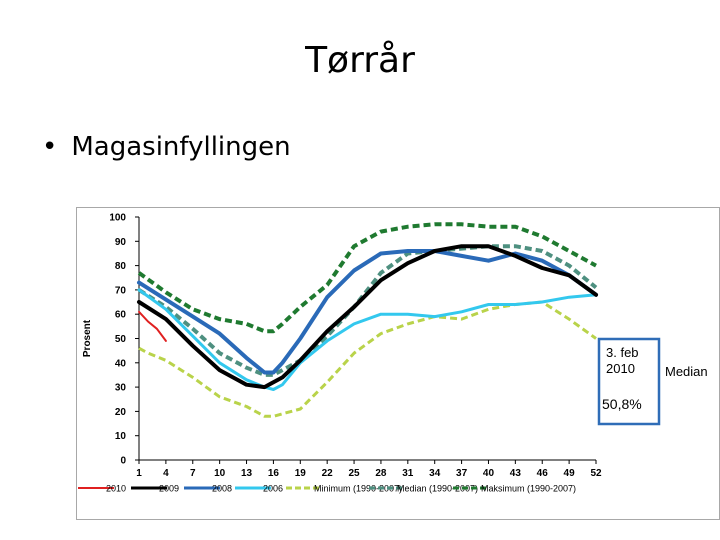  I want to click on x-tick-label: 13, so click(247, 473).